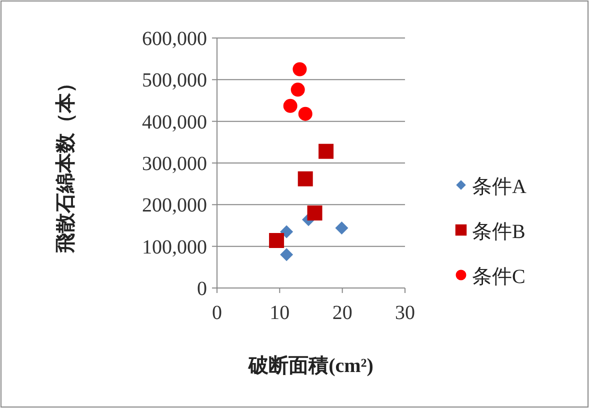  What do you see at coordinates (217, 313) in the screenshot?
I see `x-tick-label: 0` at bounding box center [217, 313].